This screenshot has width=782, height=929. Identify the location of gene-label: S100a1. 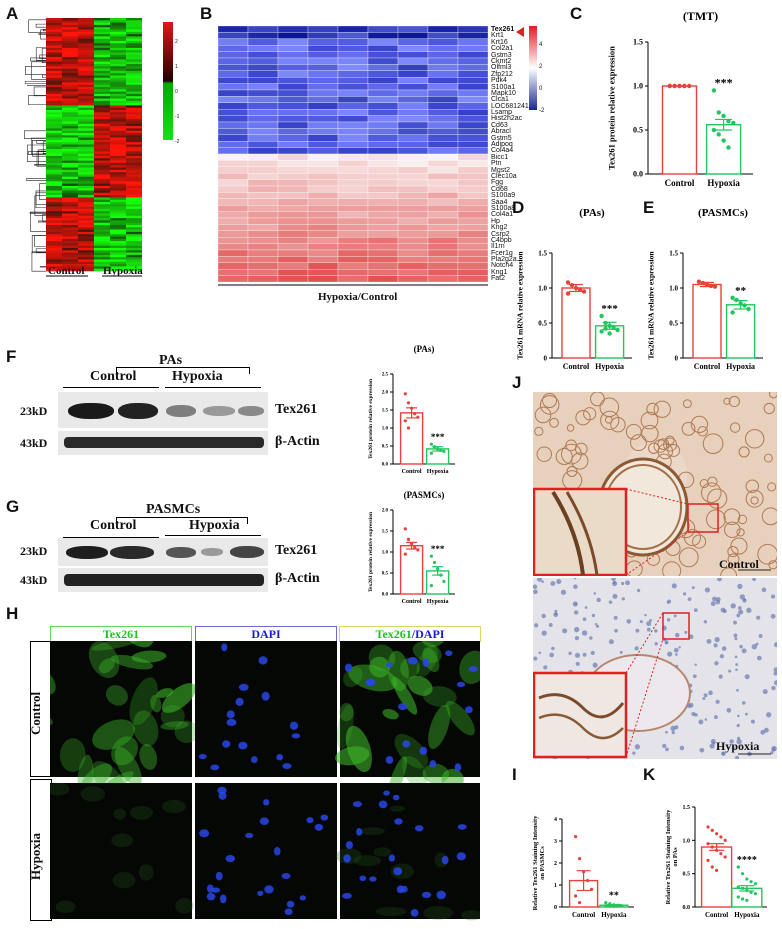
(503, 87).